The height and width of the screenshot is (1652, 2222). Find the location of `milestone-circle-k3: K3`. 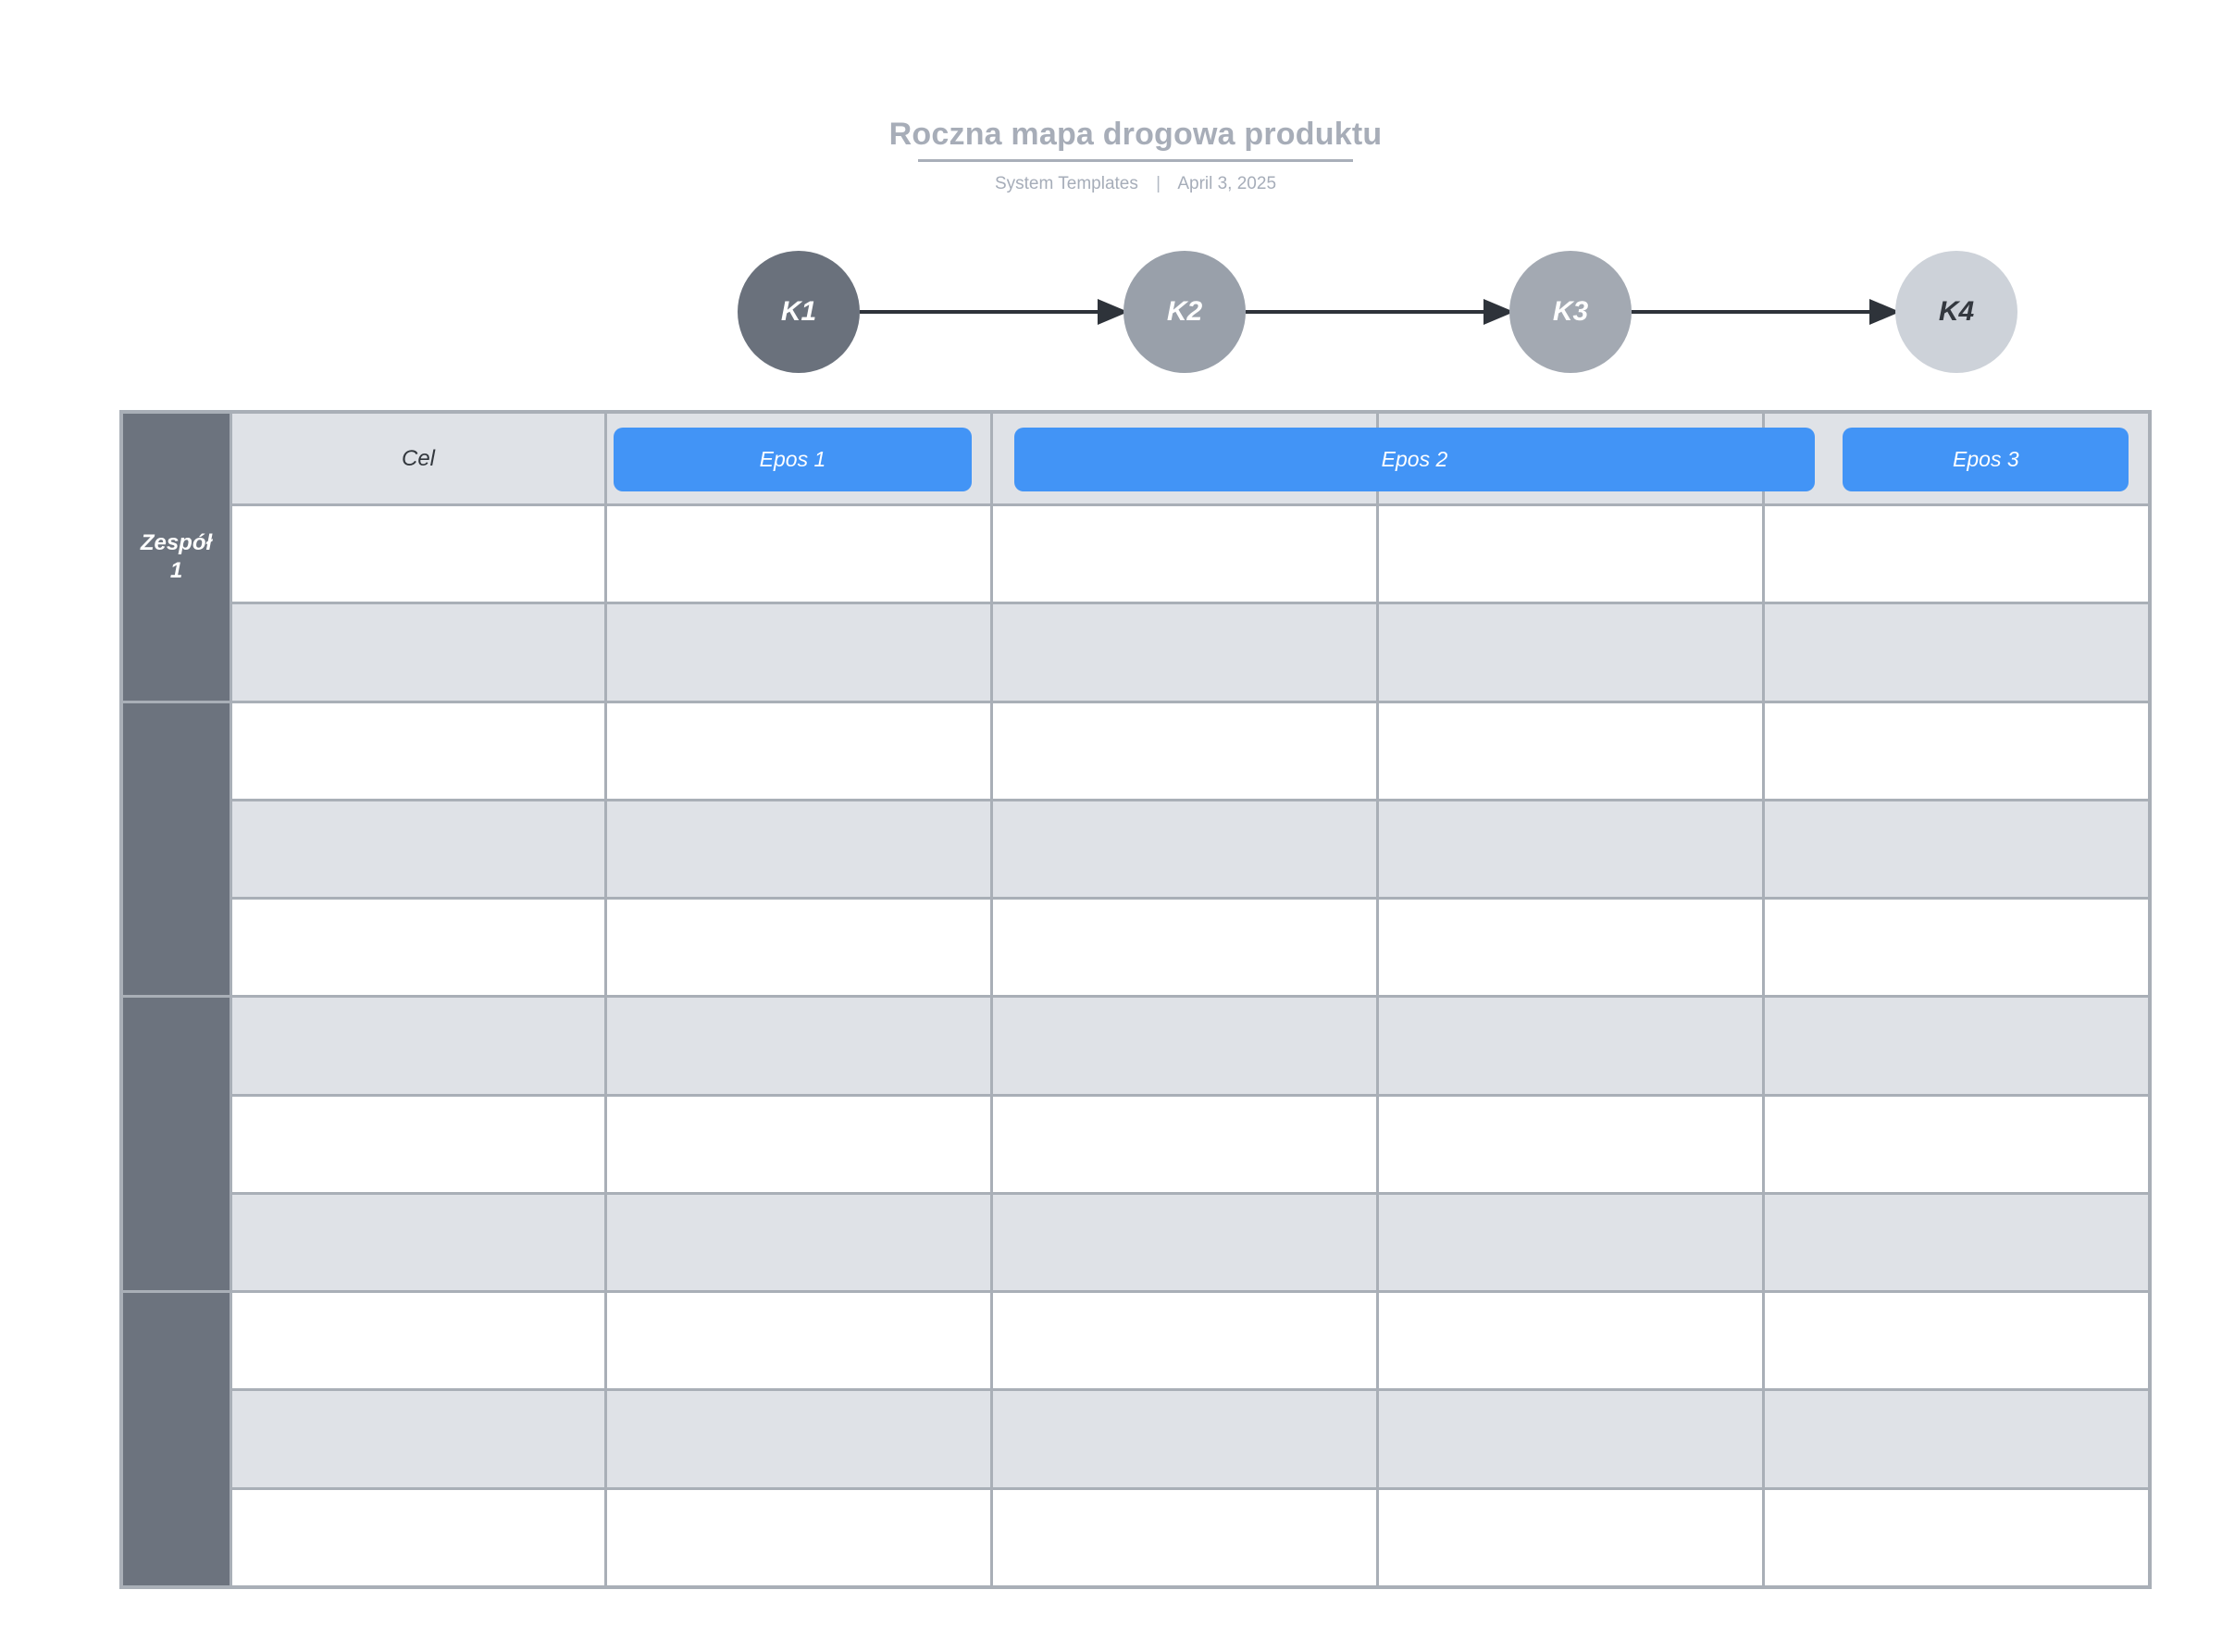

milestone-circle-k3: K3 is located at coordinates (1570, 312).